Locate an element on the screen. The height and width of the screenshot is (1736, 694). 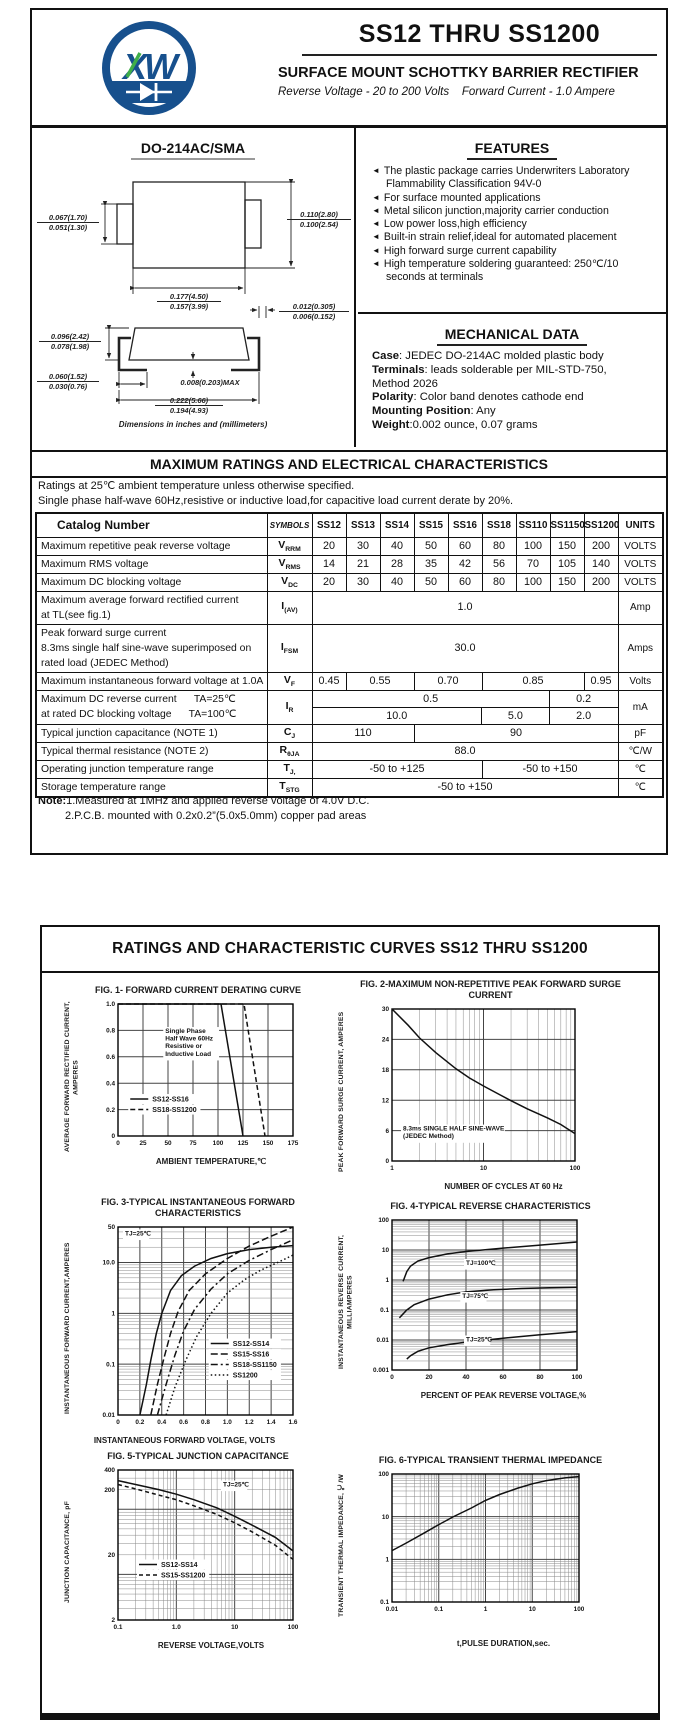
row-unit: pF is located at coordinates (640, 733).